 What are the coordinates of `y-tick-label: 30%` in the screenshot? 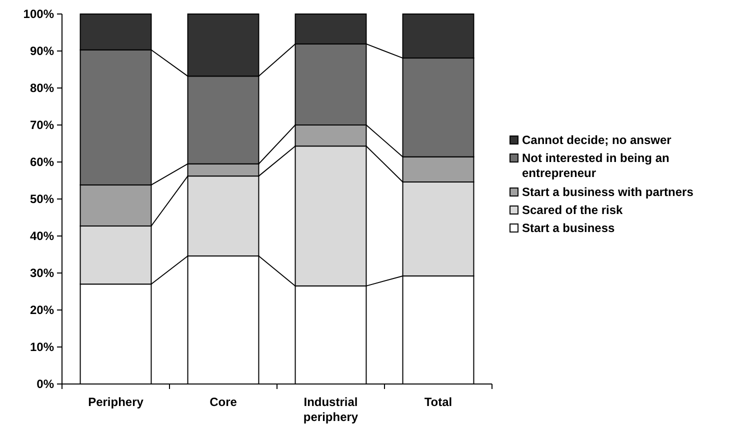 It's located at (42, 273).